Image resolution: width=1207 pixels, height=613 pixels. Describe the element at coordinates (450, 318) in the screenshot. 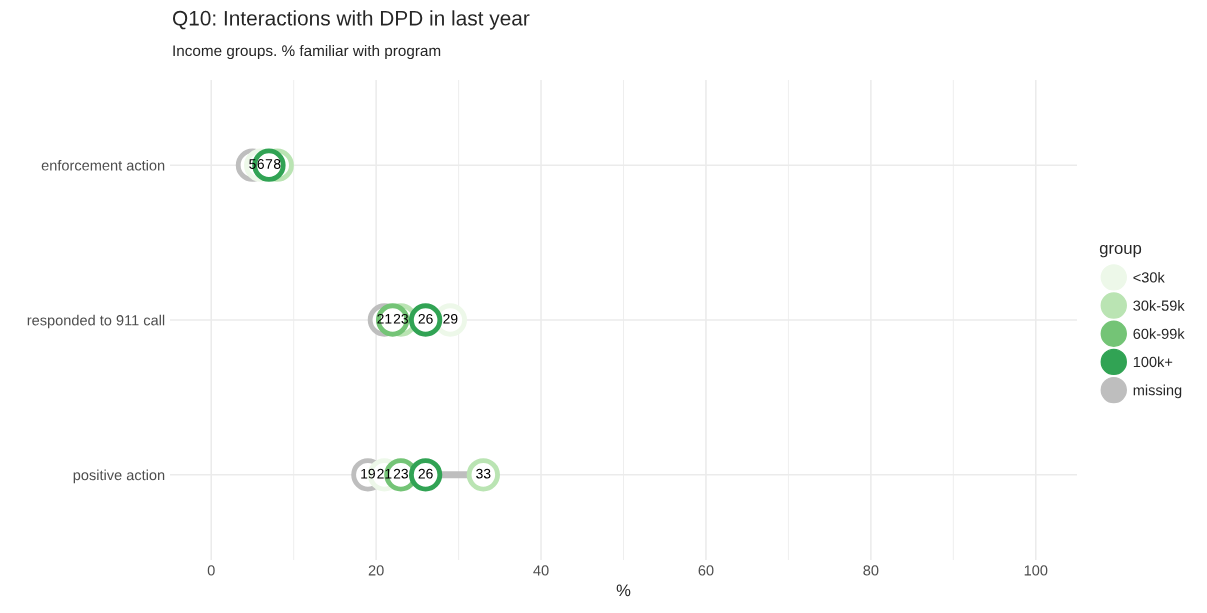

I see `data-label: 29` at that location.